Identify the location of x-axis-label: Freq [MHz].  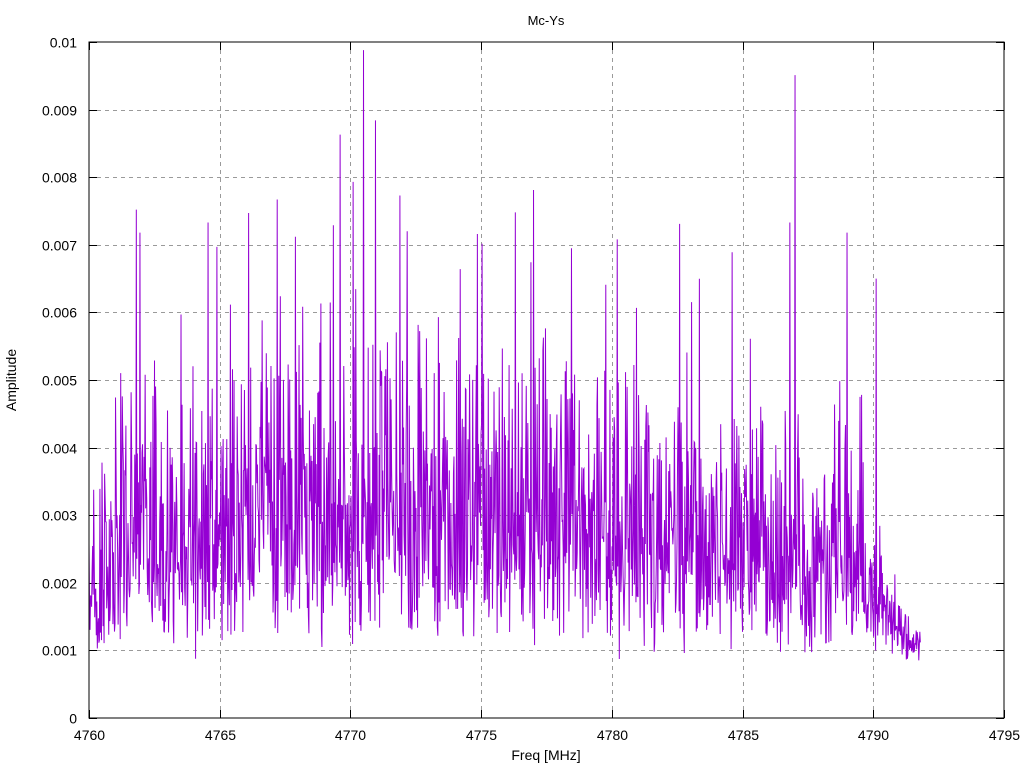
(545, 755).